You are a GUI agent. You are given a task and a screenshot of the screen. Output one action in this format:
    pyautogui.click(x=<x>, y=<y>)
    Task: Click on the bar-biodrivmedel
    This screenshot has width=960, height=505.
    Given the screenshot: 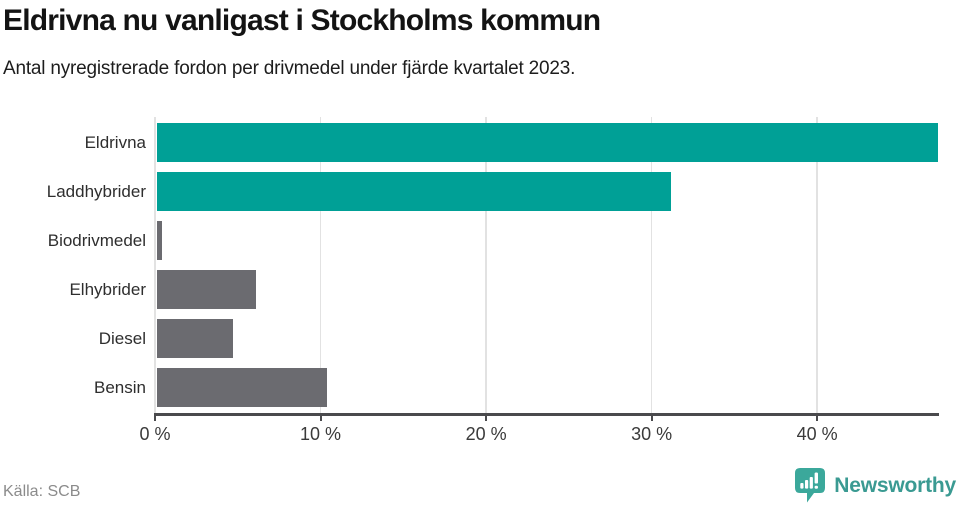 What is the action you would take?
    pyautogui.click(x=159, y=240)
    